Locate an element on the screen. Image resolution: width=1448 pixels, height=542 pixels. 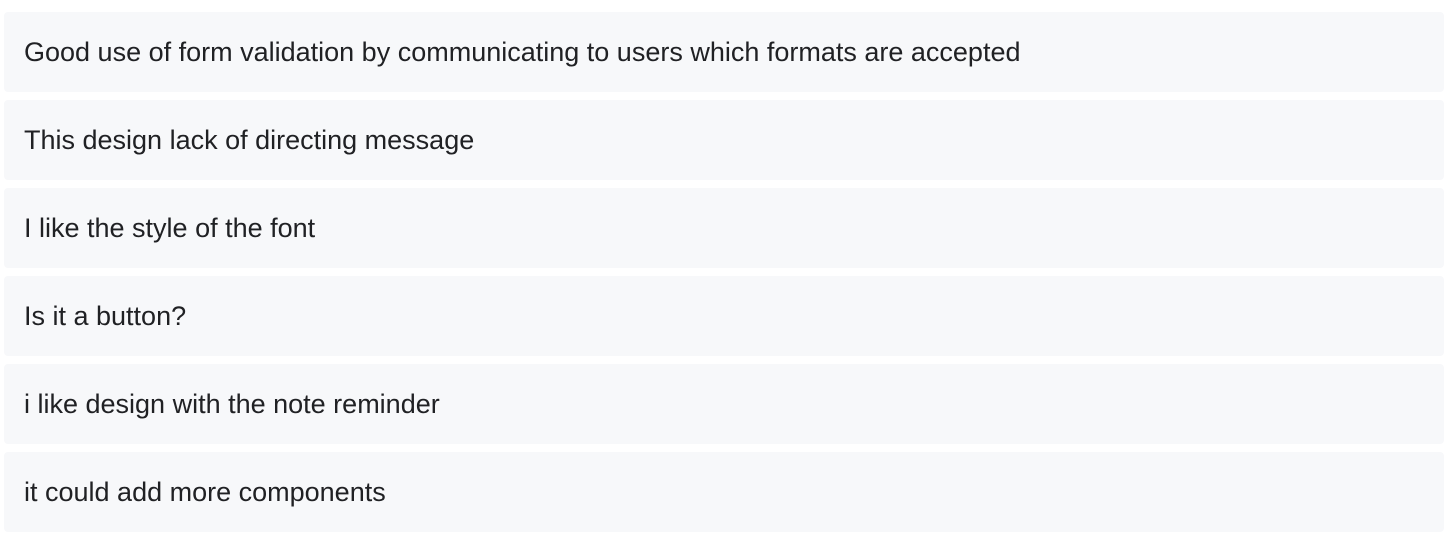
response-text: Is it a button? is located at coordinates (105, 315).